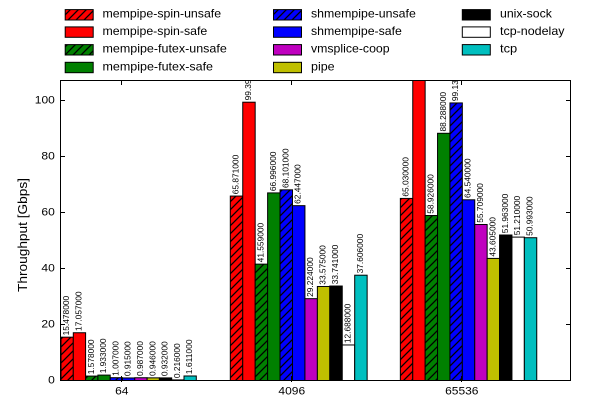 This screenshot has width=600, height=400. Describe the element at coordinates (430, 194) in the screenshot. I see `svg-text: 58.926000` at that location.